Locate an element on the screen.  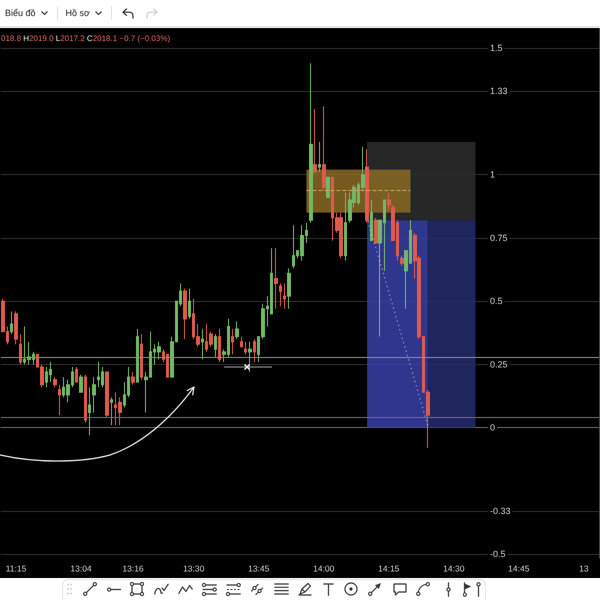
x-tick-label: 11:15 is located at coordinates (16, 569).